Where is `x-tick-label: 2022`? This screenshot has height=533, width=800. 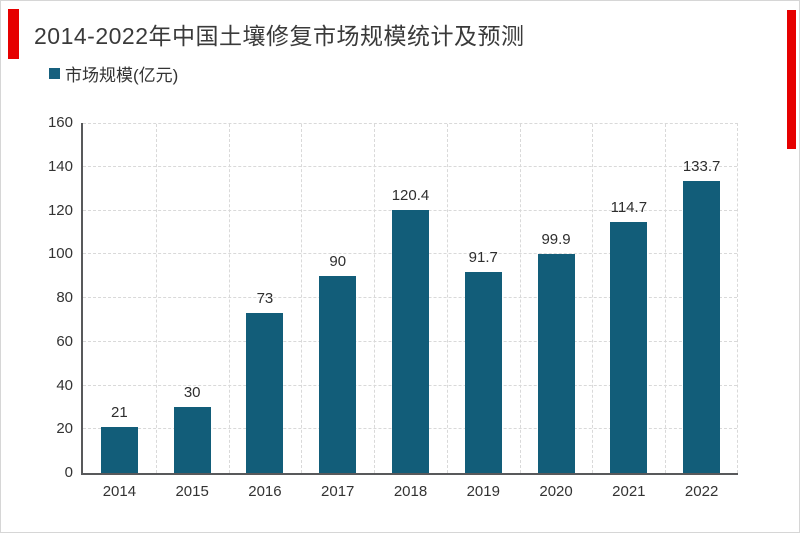
x-tick-label: 2022 is located at coordinates (701, 491).